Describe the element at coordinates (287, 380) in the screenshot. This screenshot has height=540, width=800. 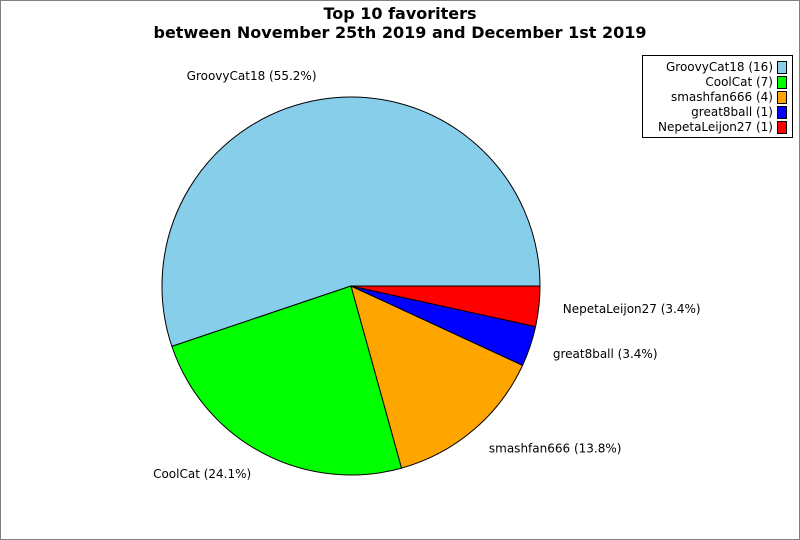
I see `pie-slice-coolcat` at that location.